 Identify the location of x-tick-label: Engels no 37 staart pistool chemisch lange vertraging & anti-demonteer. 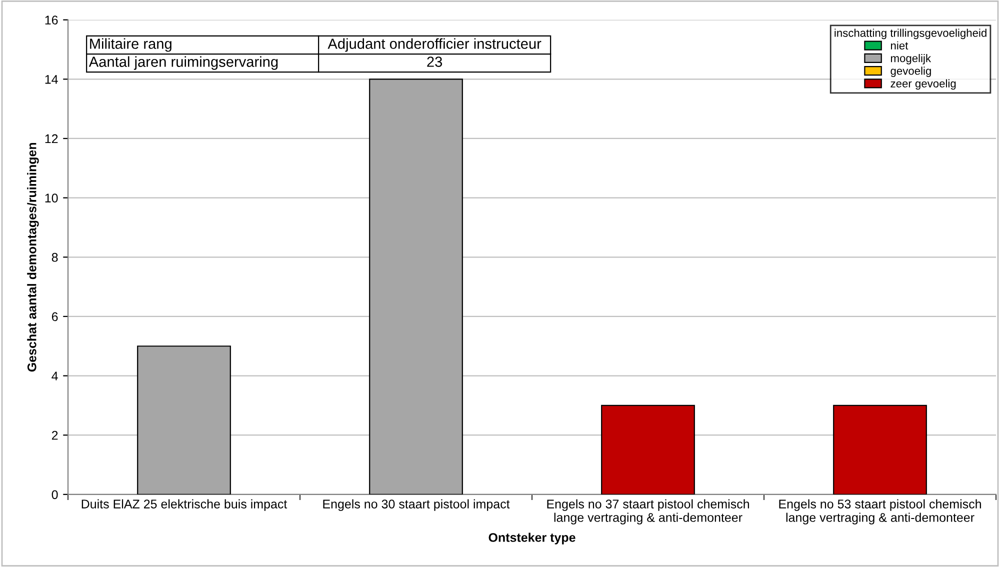
(648, 511).